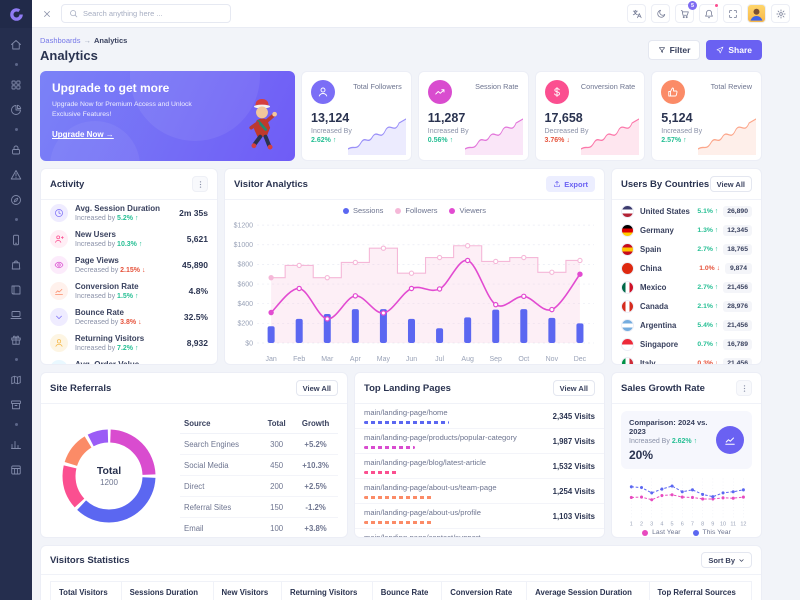 This screenshot has height=600, width=800. Describe the element at coordinates (570, 184) in the screenshot. I see `export-button: Export` at that location.